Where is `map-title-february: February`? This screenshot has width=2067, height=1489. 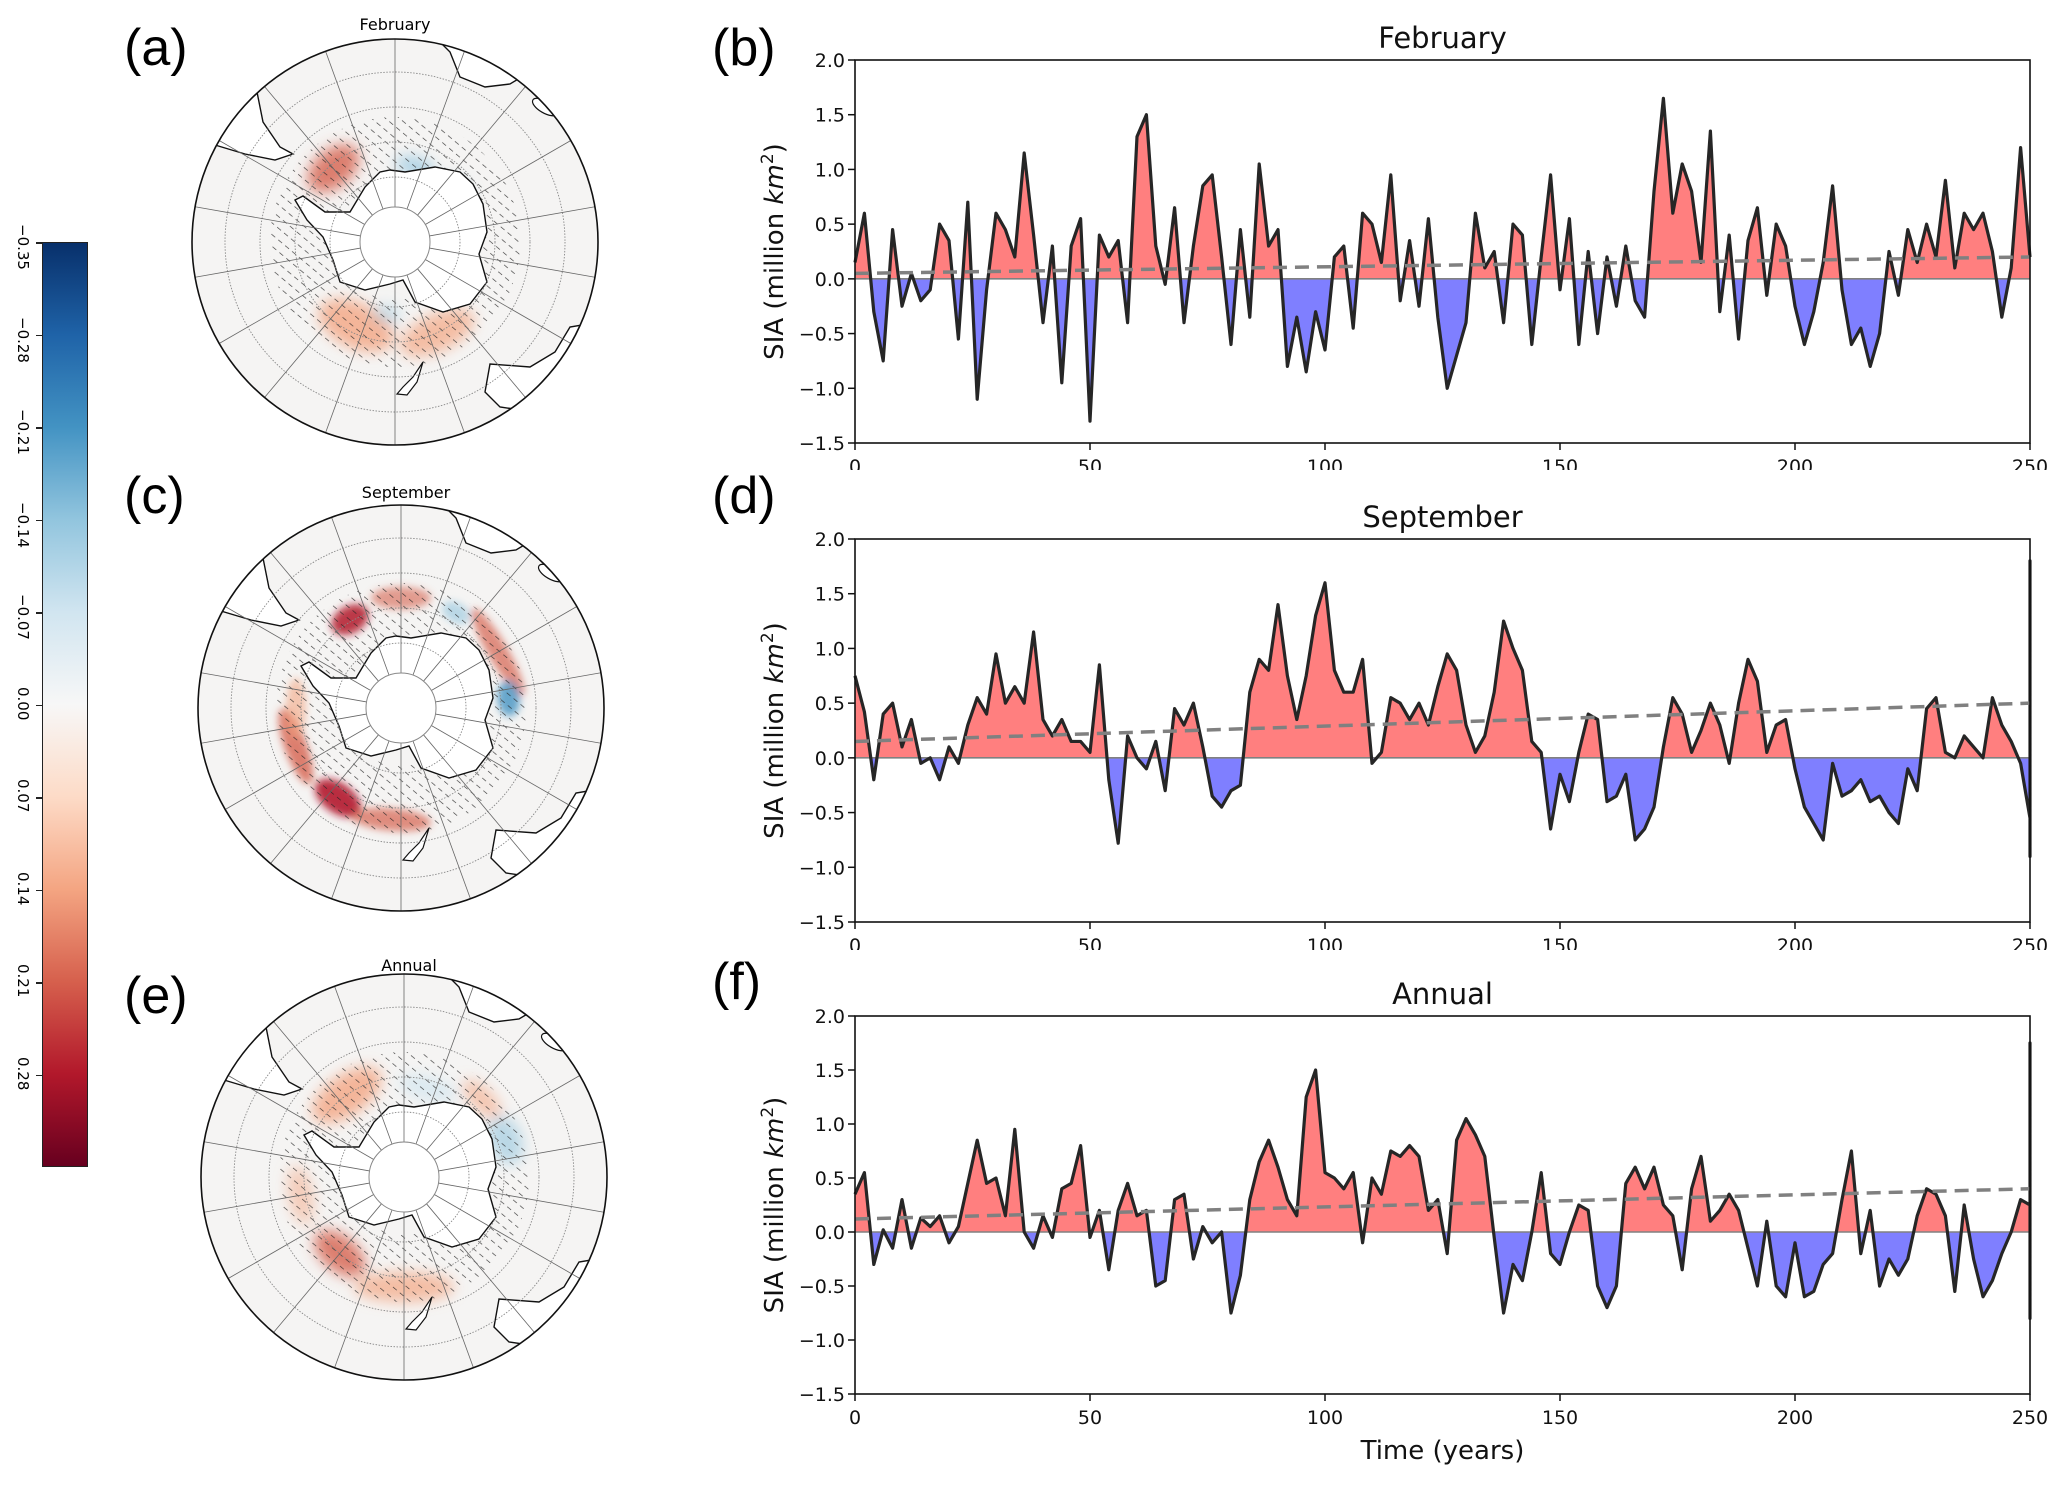 map-title-february: February is located at coordinates (395, 24).